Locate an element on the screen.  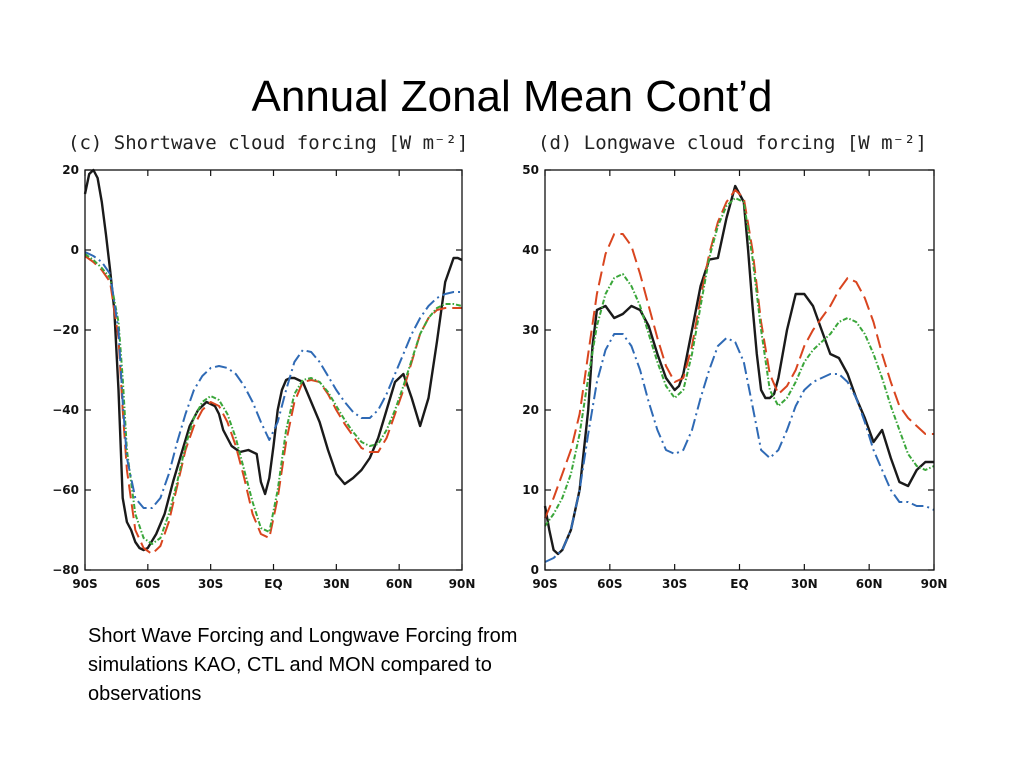
shortwave-x-tick-label: 30S is located at coordinates (210, 584).